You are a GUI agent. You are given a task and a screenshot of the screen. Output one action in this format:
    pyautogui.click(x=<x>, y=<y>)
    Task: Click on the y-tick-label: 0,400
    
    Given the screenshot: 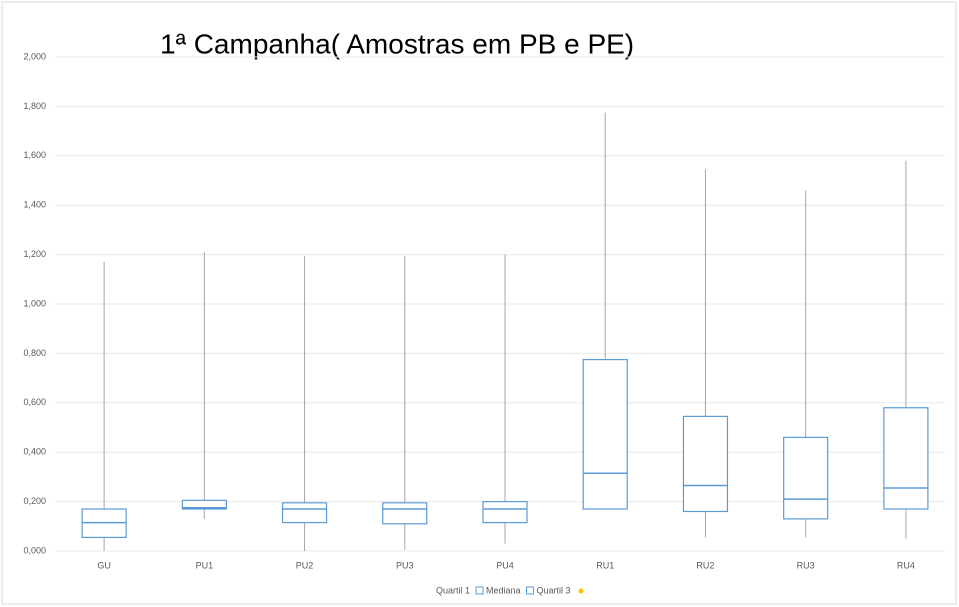 What is the action you would take?
    pyautogui.click(x=34, y=452)
    